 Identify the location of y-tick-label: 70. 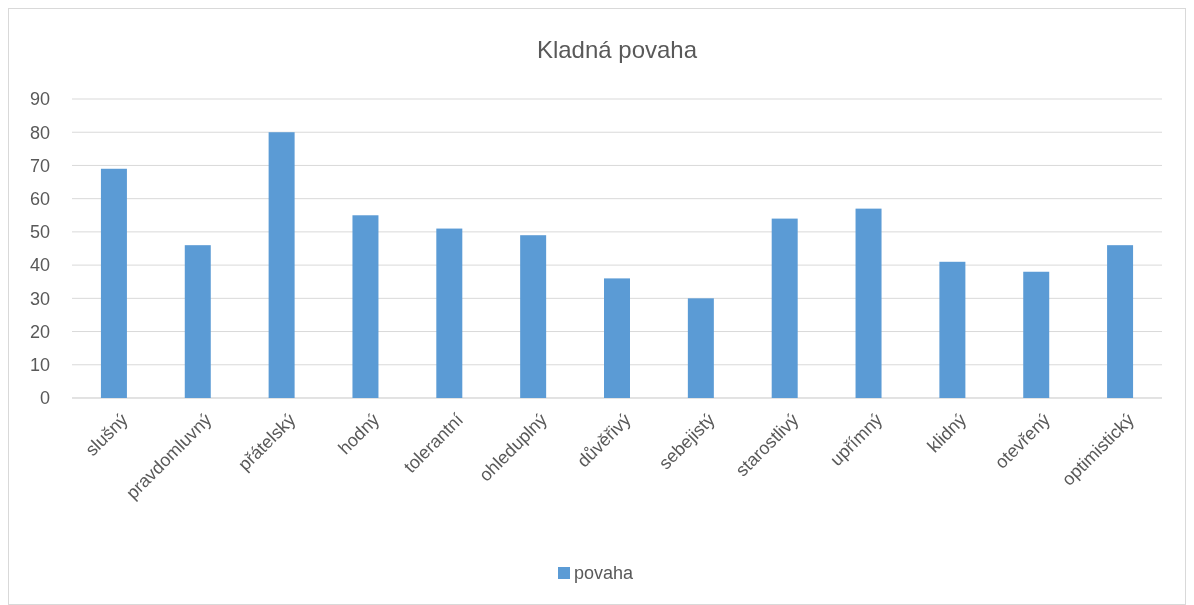
(39, 165).